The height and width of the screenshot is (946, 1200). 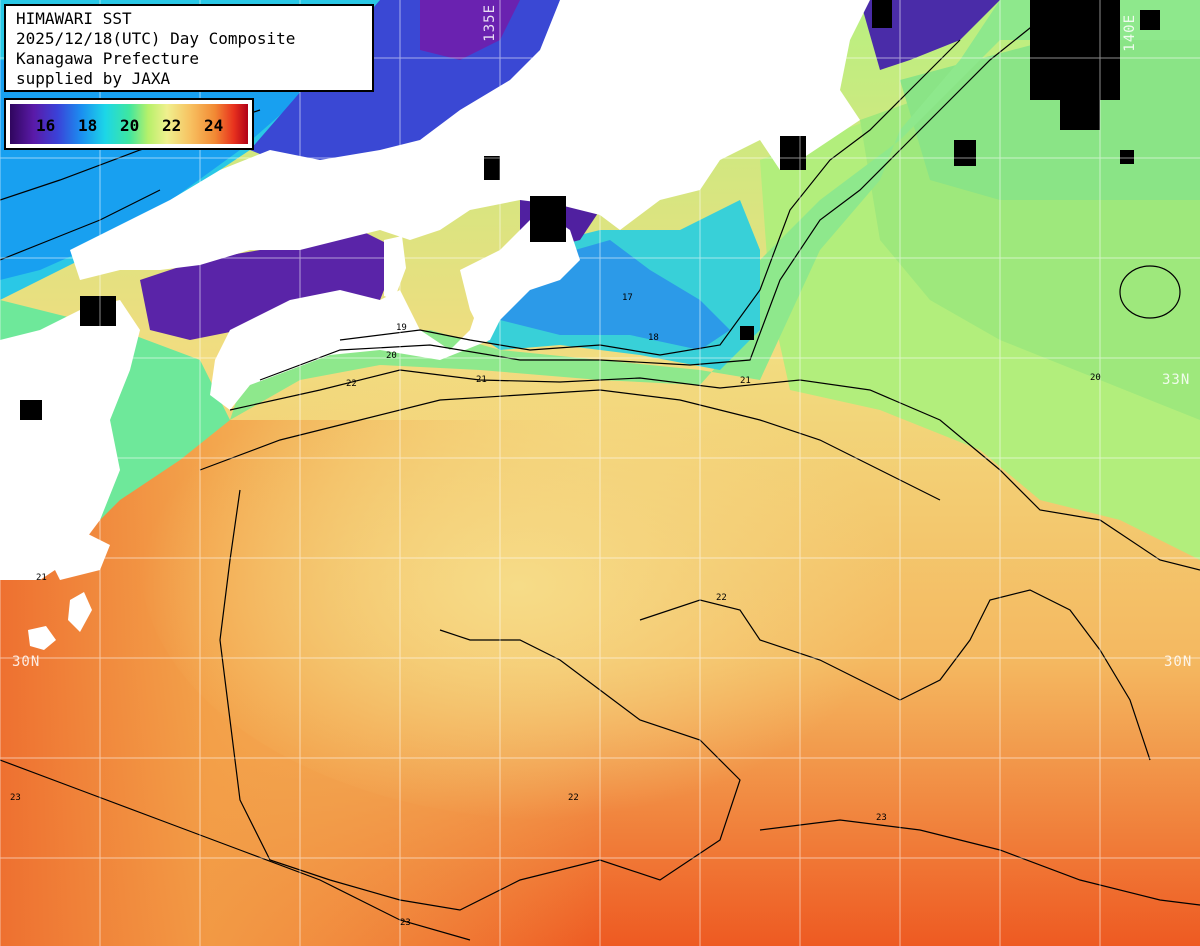 I want to click on contour-label-21: 21, so click(x=481, y=380).